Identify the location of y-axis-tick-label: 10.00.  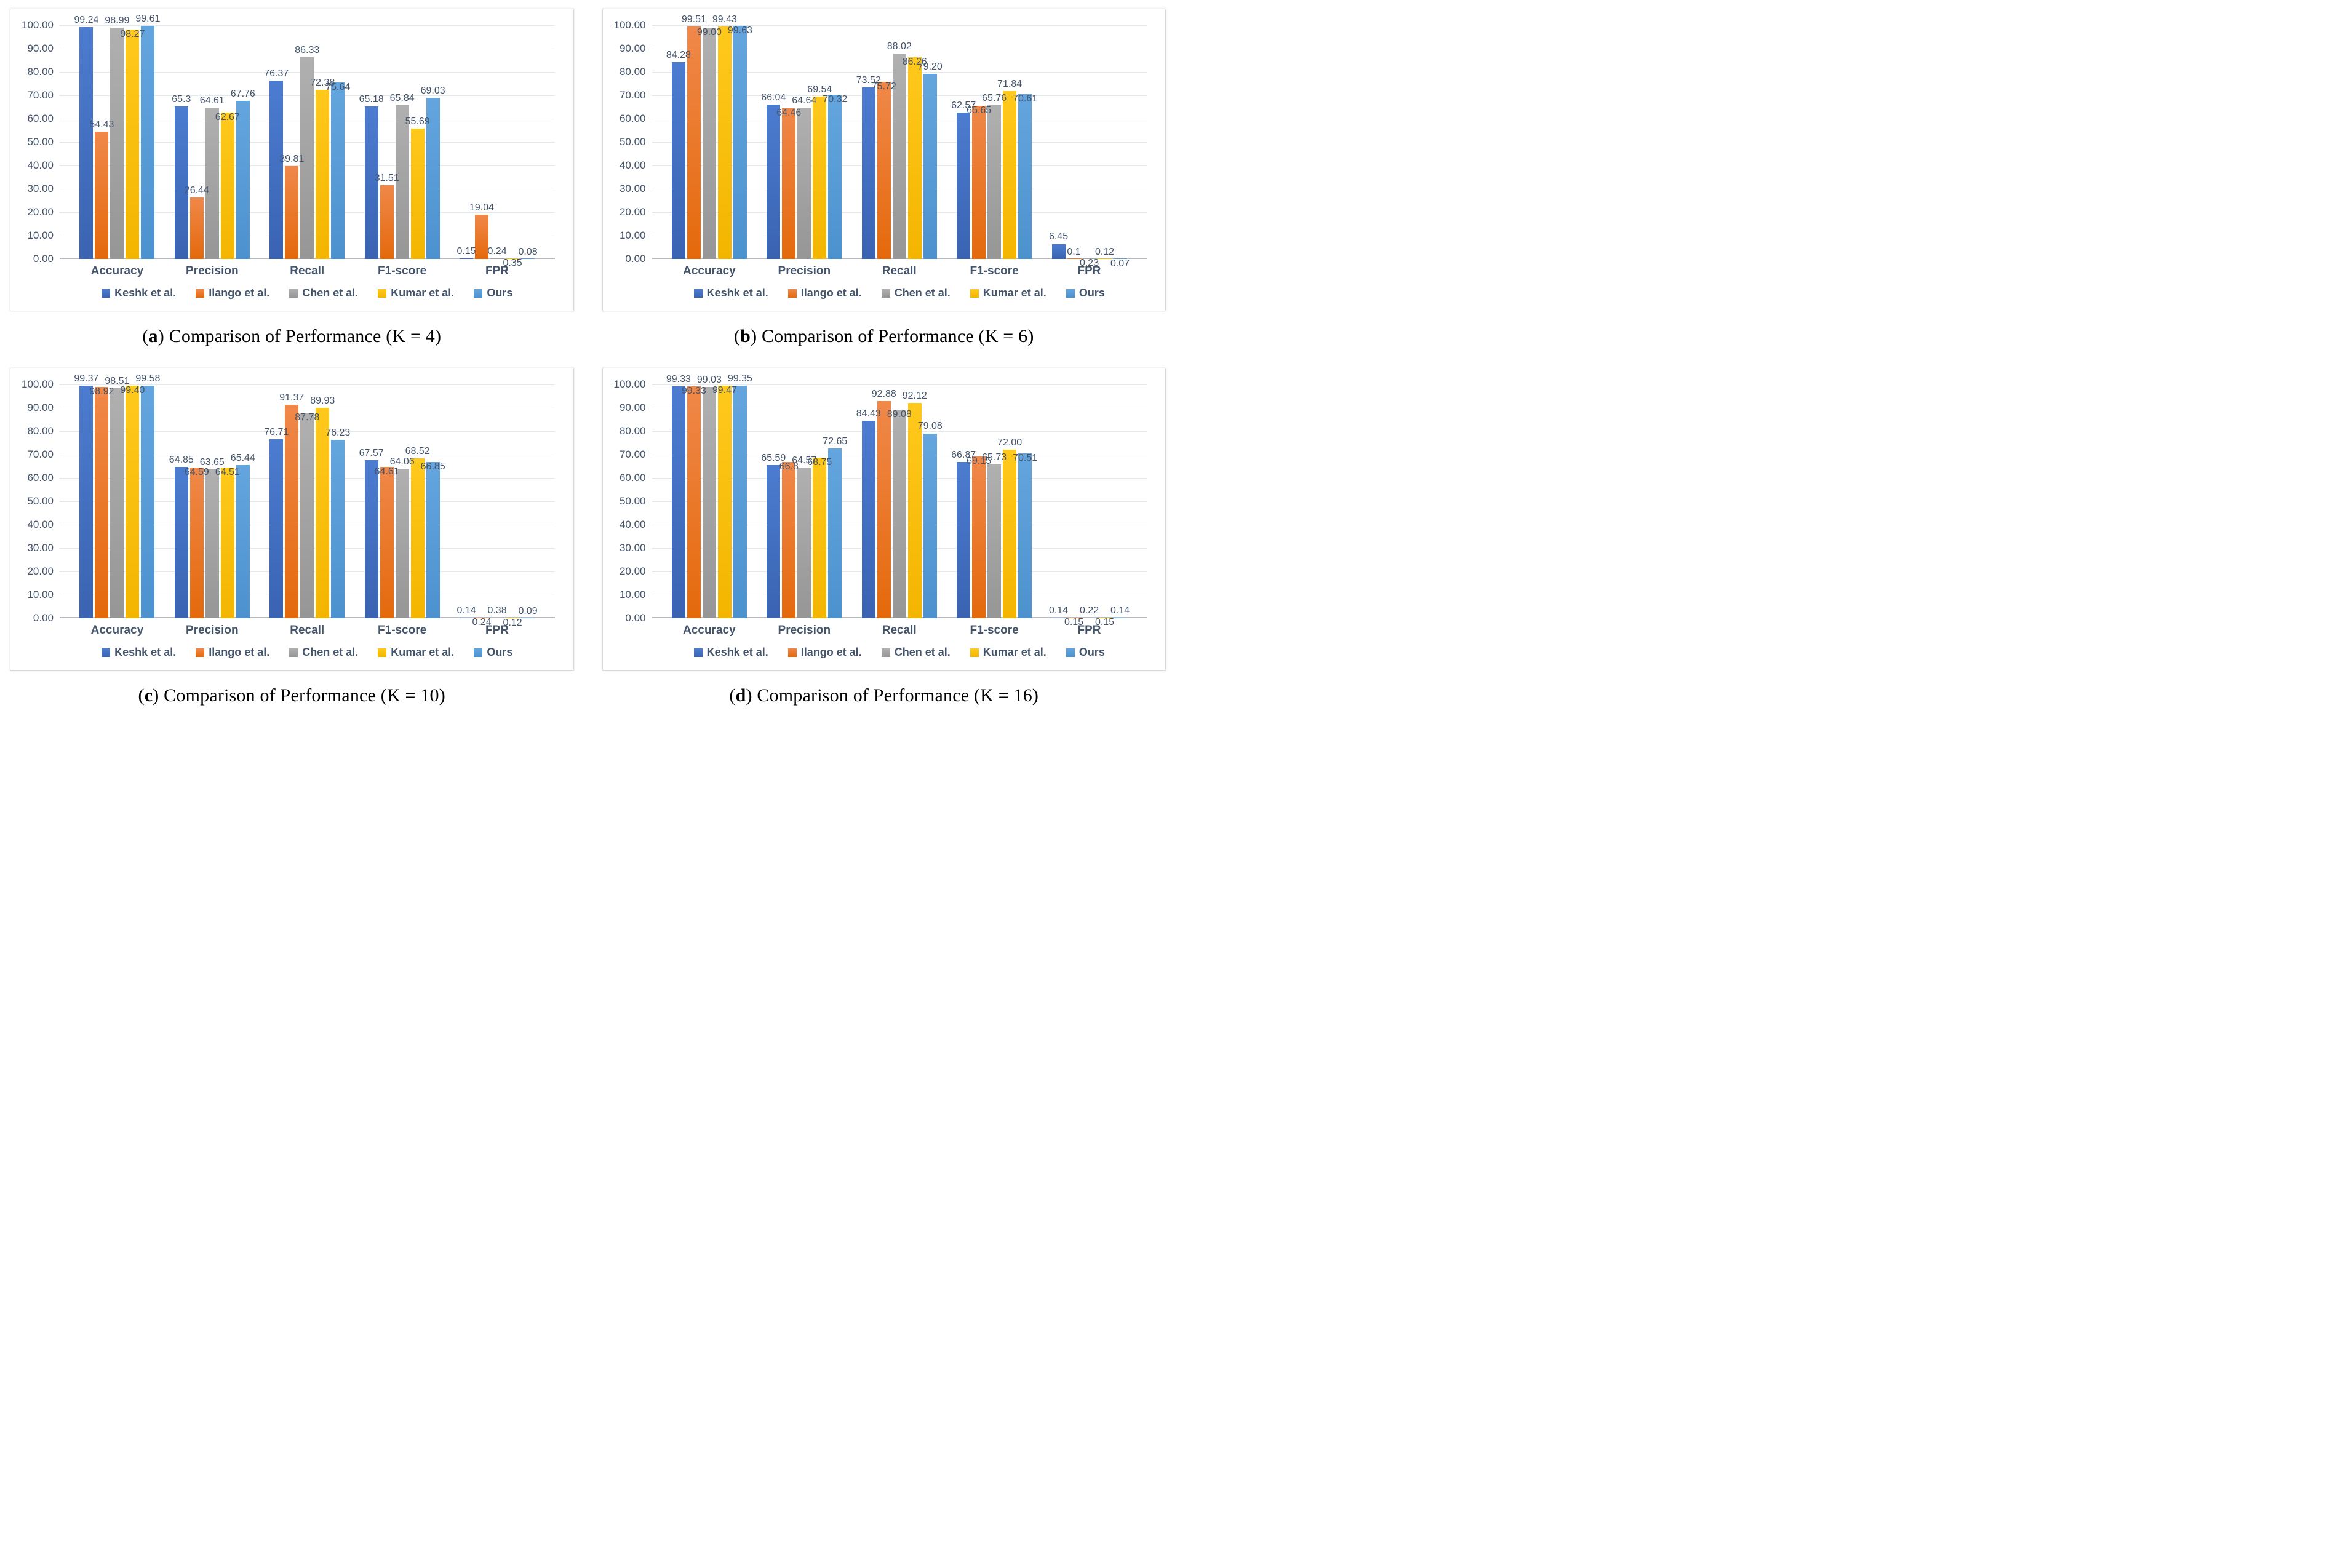
(632, 235).